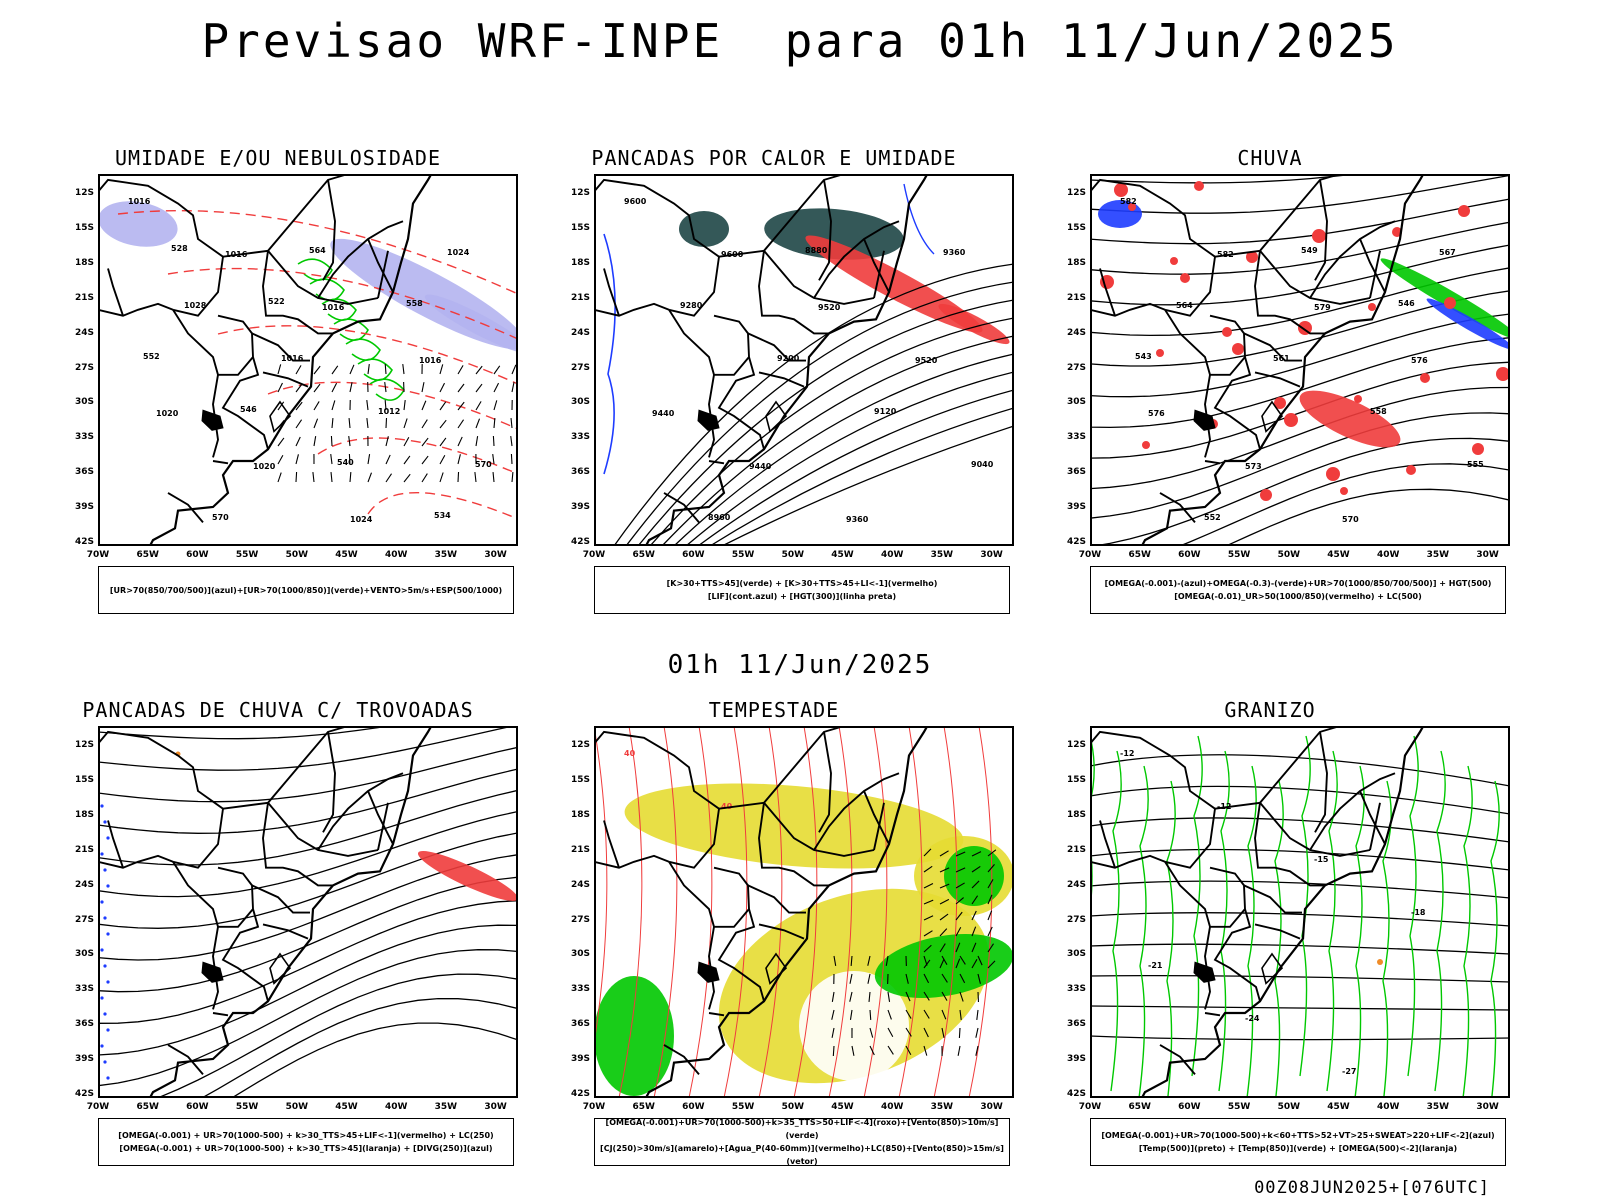  What do you see at coordinates (1076, 849) in the screenshot?
I see `latitude-tick-label: 21S` at bounding box center [1076, 849].